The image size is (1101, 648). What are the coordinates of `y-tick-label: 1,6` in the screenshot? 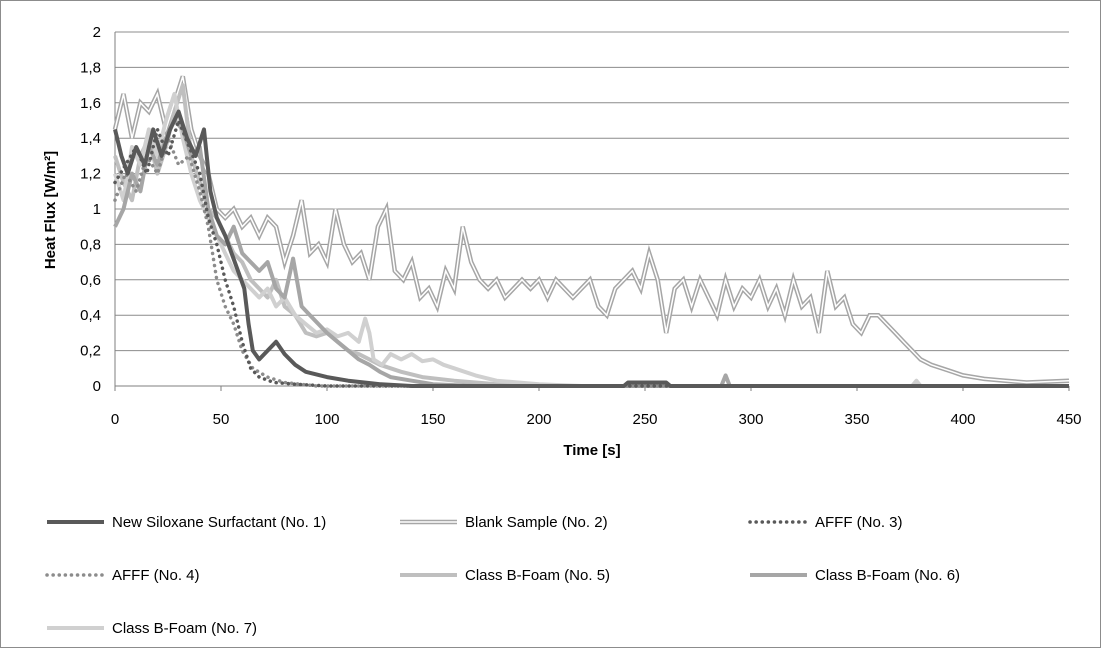 It's located at (90, 103).